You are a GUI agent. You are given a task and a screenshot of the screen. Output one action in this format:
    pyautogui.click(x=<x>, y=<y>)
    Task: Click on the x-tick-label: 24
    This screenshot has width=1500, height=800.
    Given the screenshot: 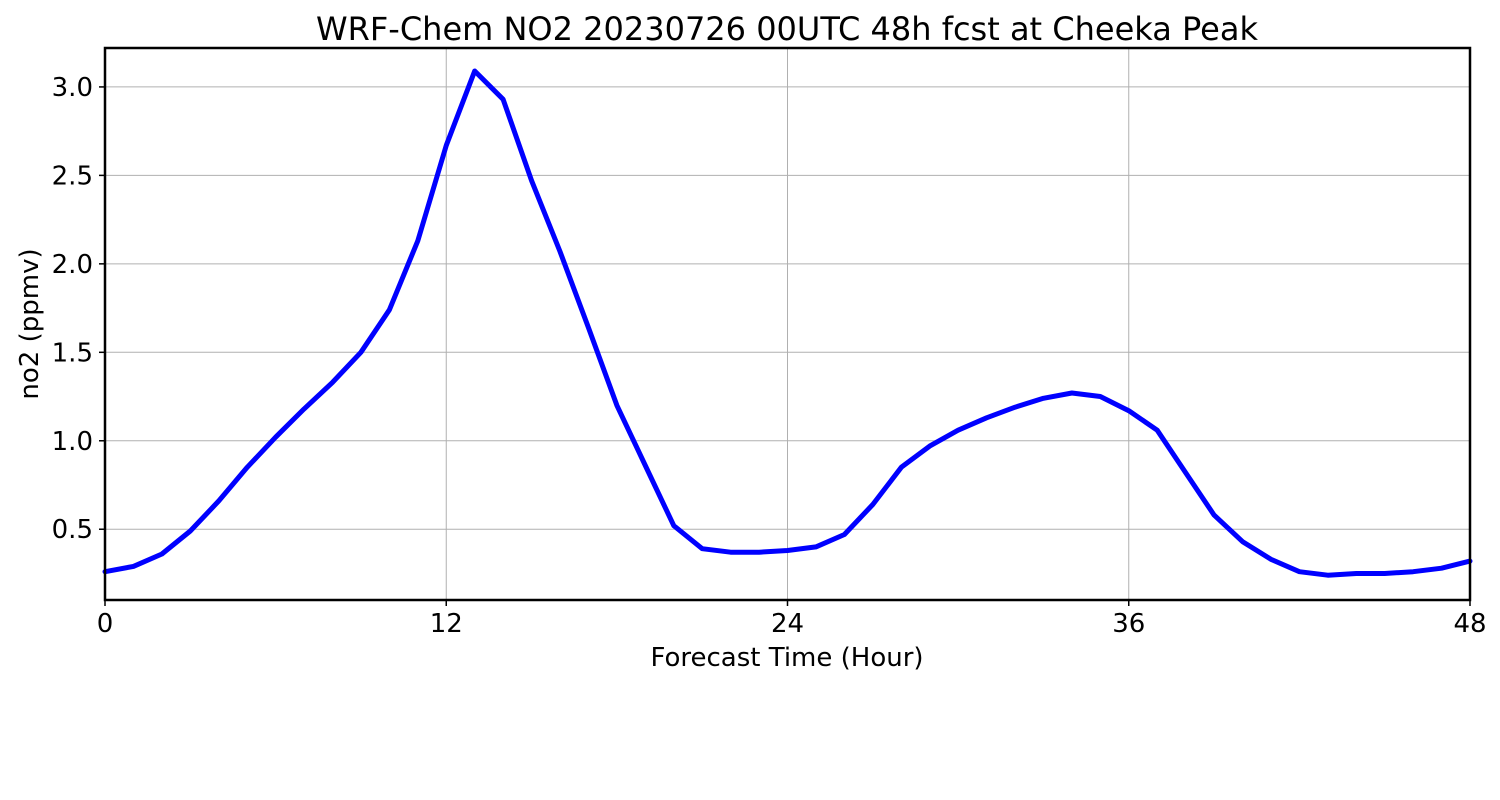 What is the action you would take?
    pyautogui.click(x=787, y=624)
    